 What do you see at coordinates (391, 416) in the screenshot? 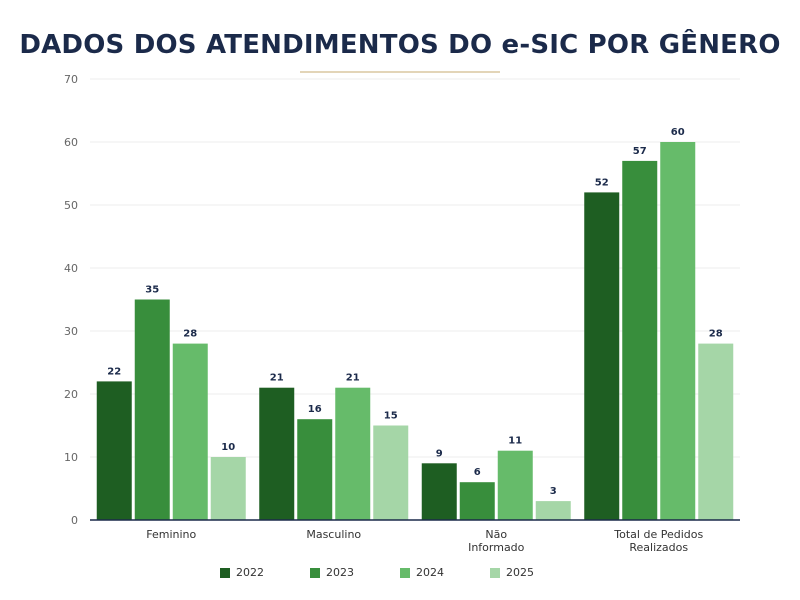
I see `data-label: 15` at bounding box center [391, 416].